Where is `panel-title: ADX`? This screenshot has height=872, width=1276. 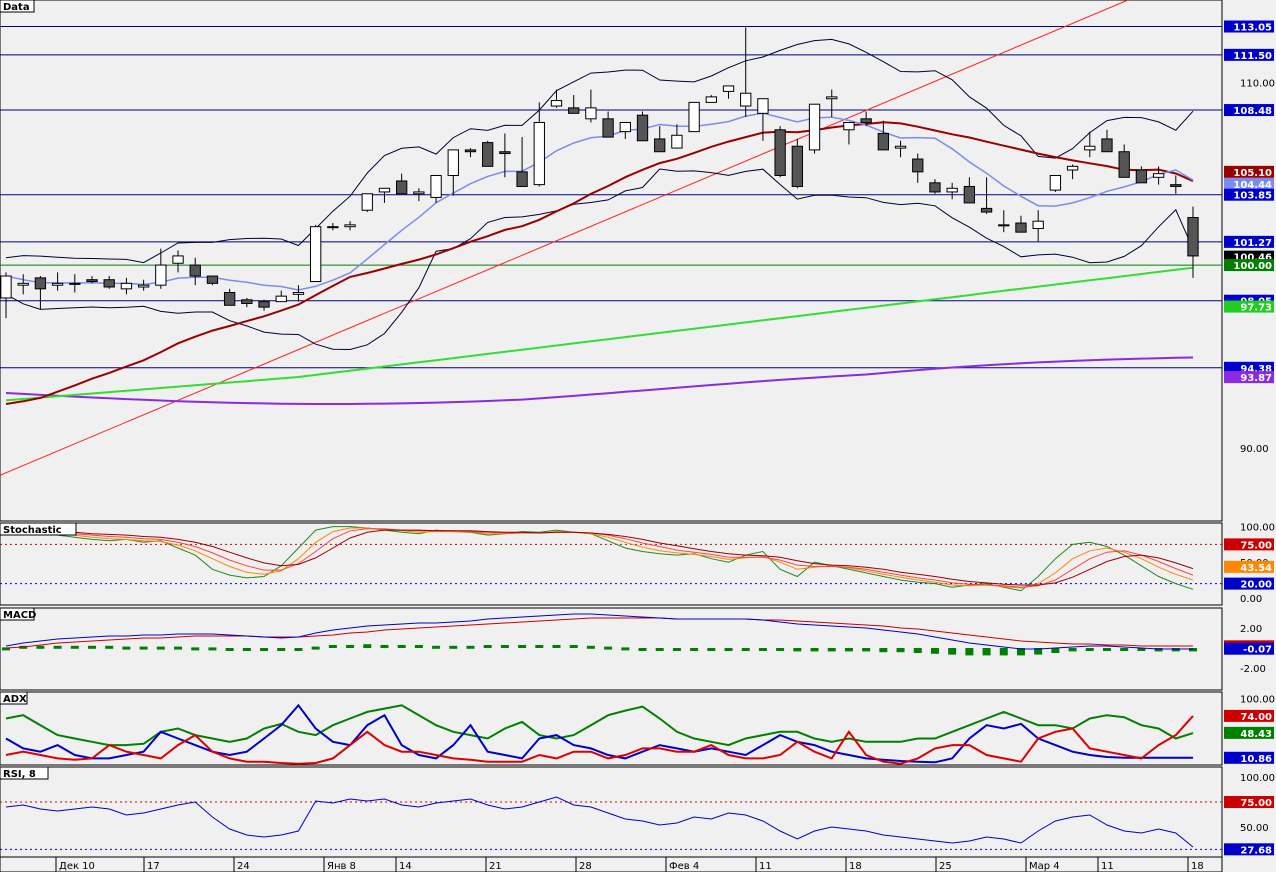 panel-title: ADX is located at coordinates (15, 699).